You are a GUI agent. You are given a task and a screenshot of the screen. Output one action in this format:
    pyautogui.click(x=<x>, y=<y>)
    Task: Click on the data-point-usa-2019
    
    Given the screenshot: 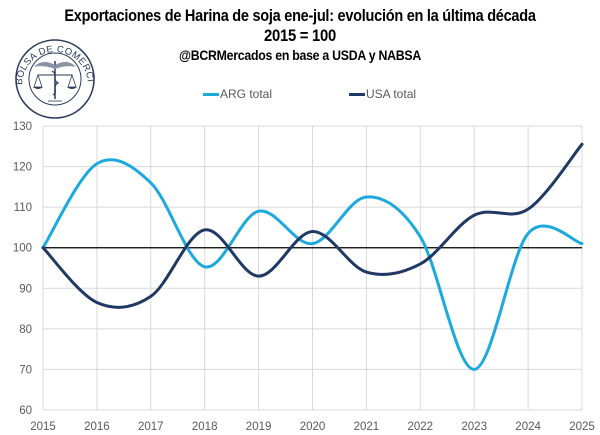 What is the action you would take?
    pyautogui.click(x=258, y=276)
    